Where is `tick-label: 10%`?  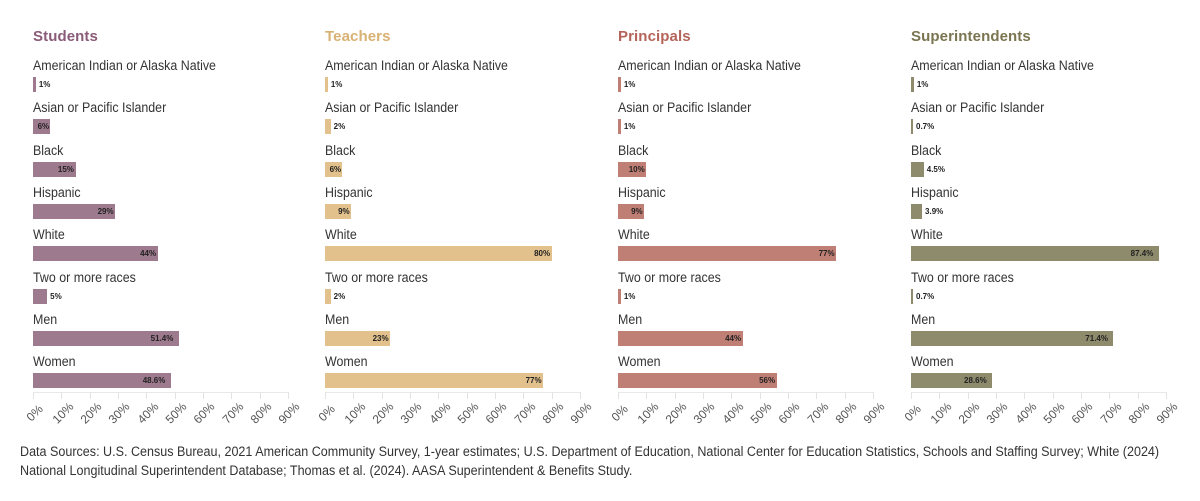
tick-label: 10% is located at coordinates (647, 413).